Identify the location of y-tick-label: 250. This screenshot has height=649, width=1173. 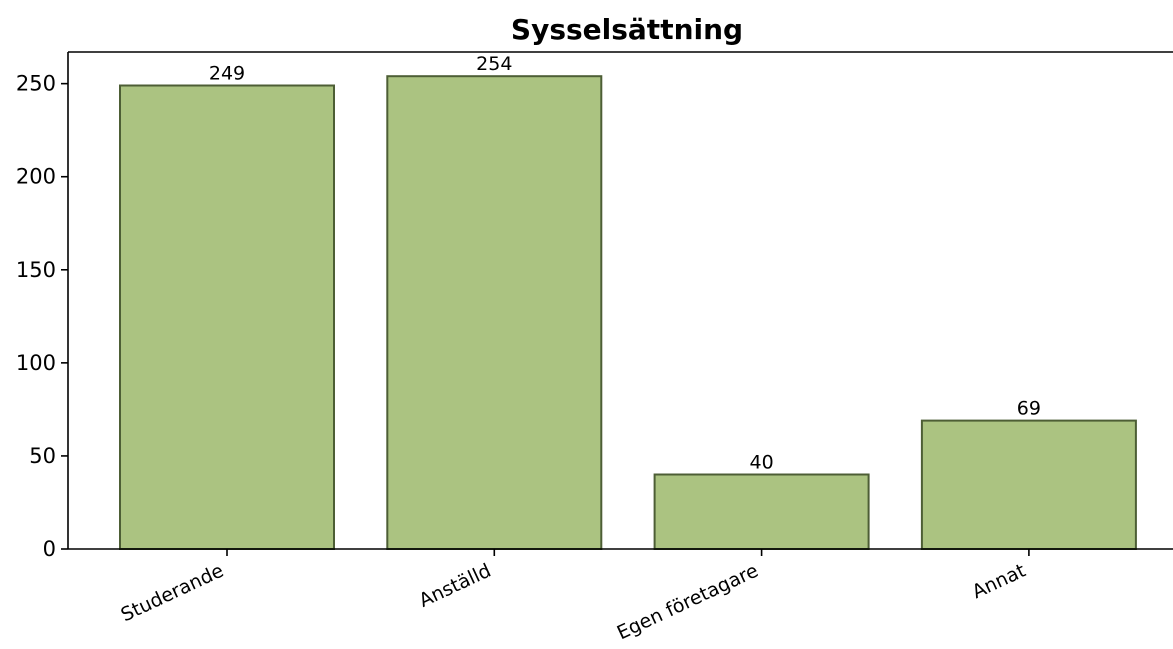
(36, 84).